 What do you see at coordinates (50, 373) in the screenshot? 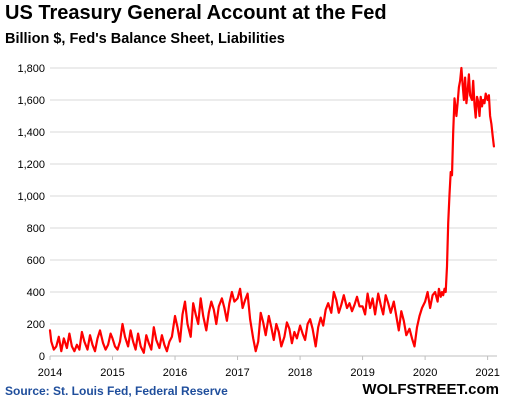
I see `x-tick-label: 2014` at bounding box center [50, 373].